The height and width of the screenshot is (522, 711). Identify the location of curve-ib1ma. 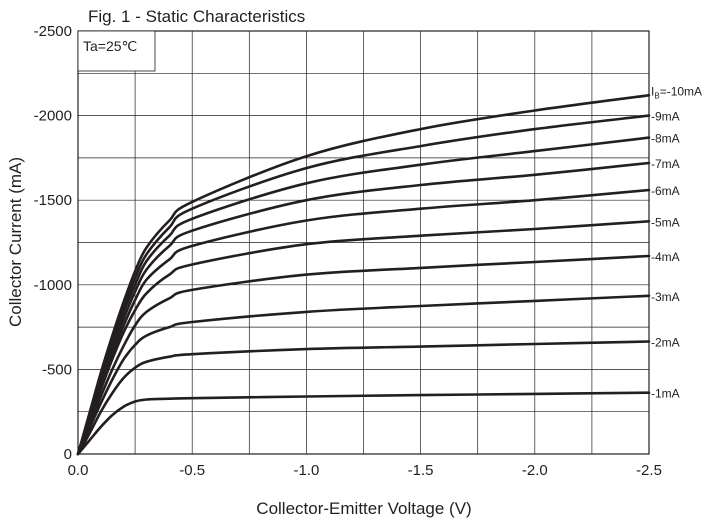
(363, 423).